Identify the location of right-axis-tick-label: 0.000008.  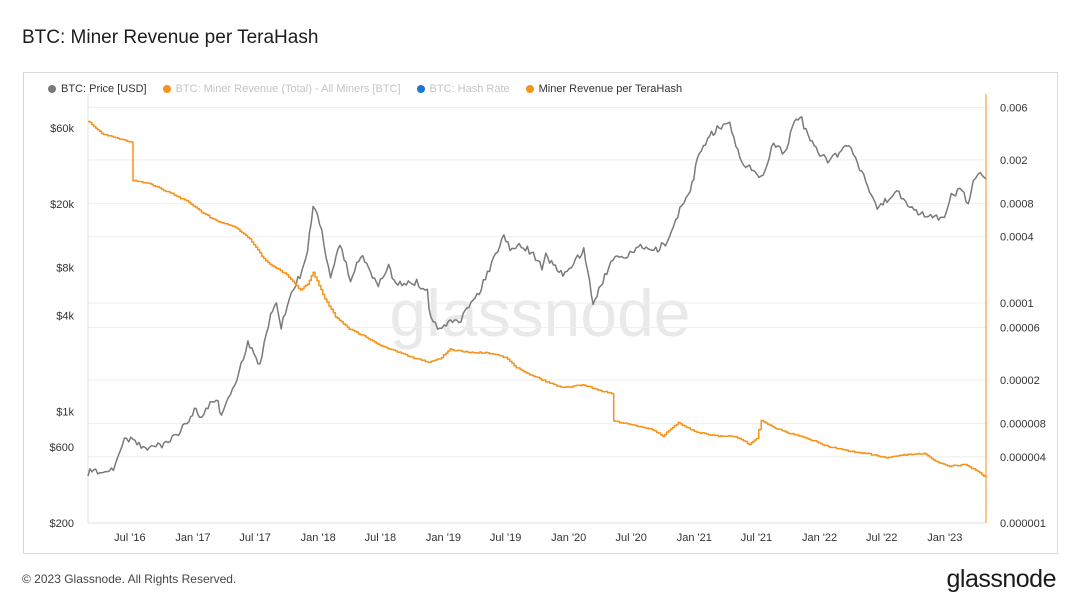
(1023, 425).